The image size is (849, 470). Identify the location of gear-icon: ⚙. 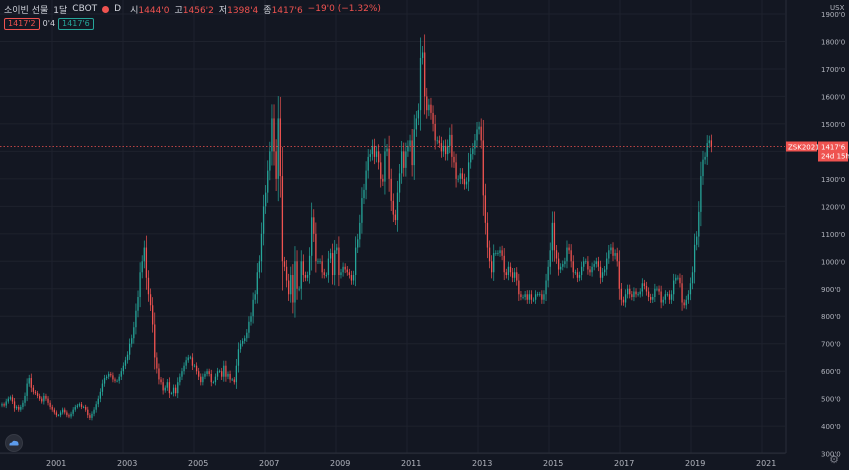
(834, 459).